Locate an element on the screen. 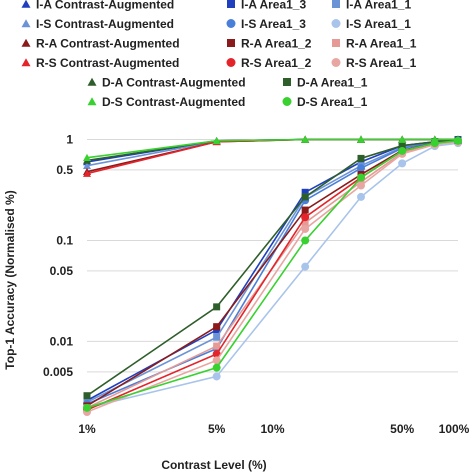 The image size is (474, 474). legend-item-d-s-contrast-augmented: D-S Contrast-Augmented is located at coordinates (166, 102).